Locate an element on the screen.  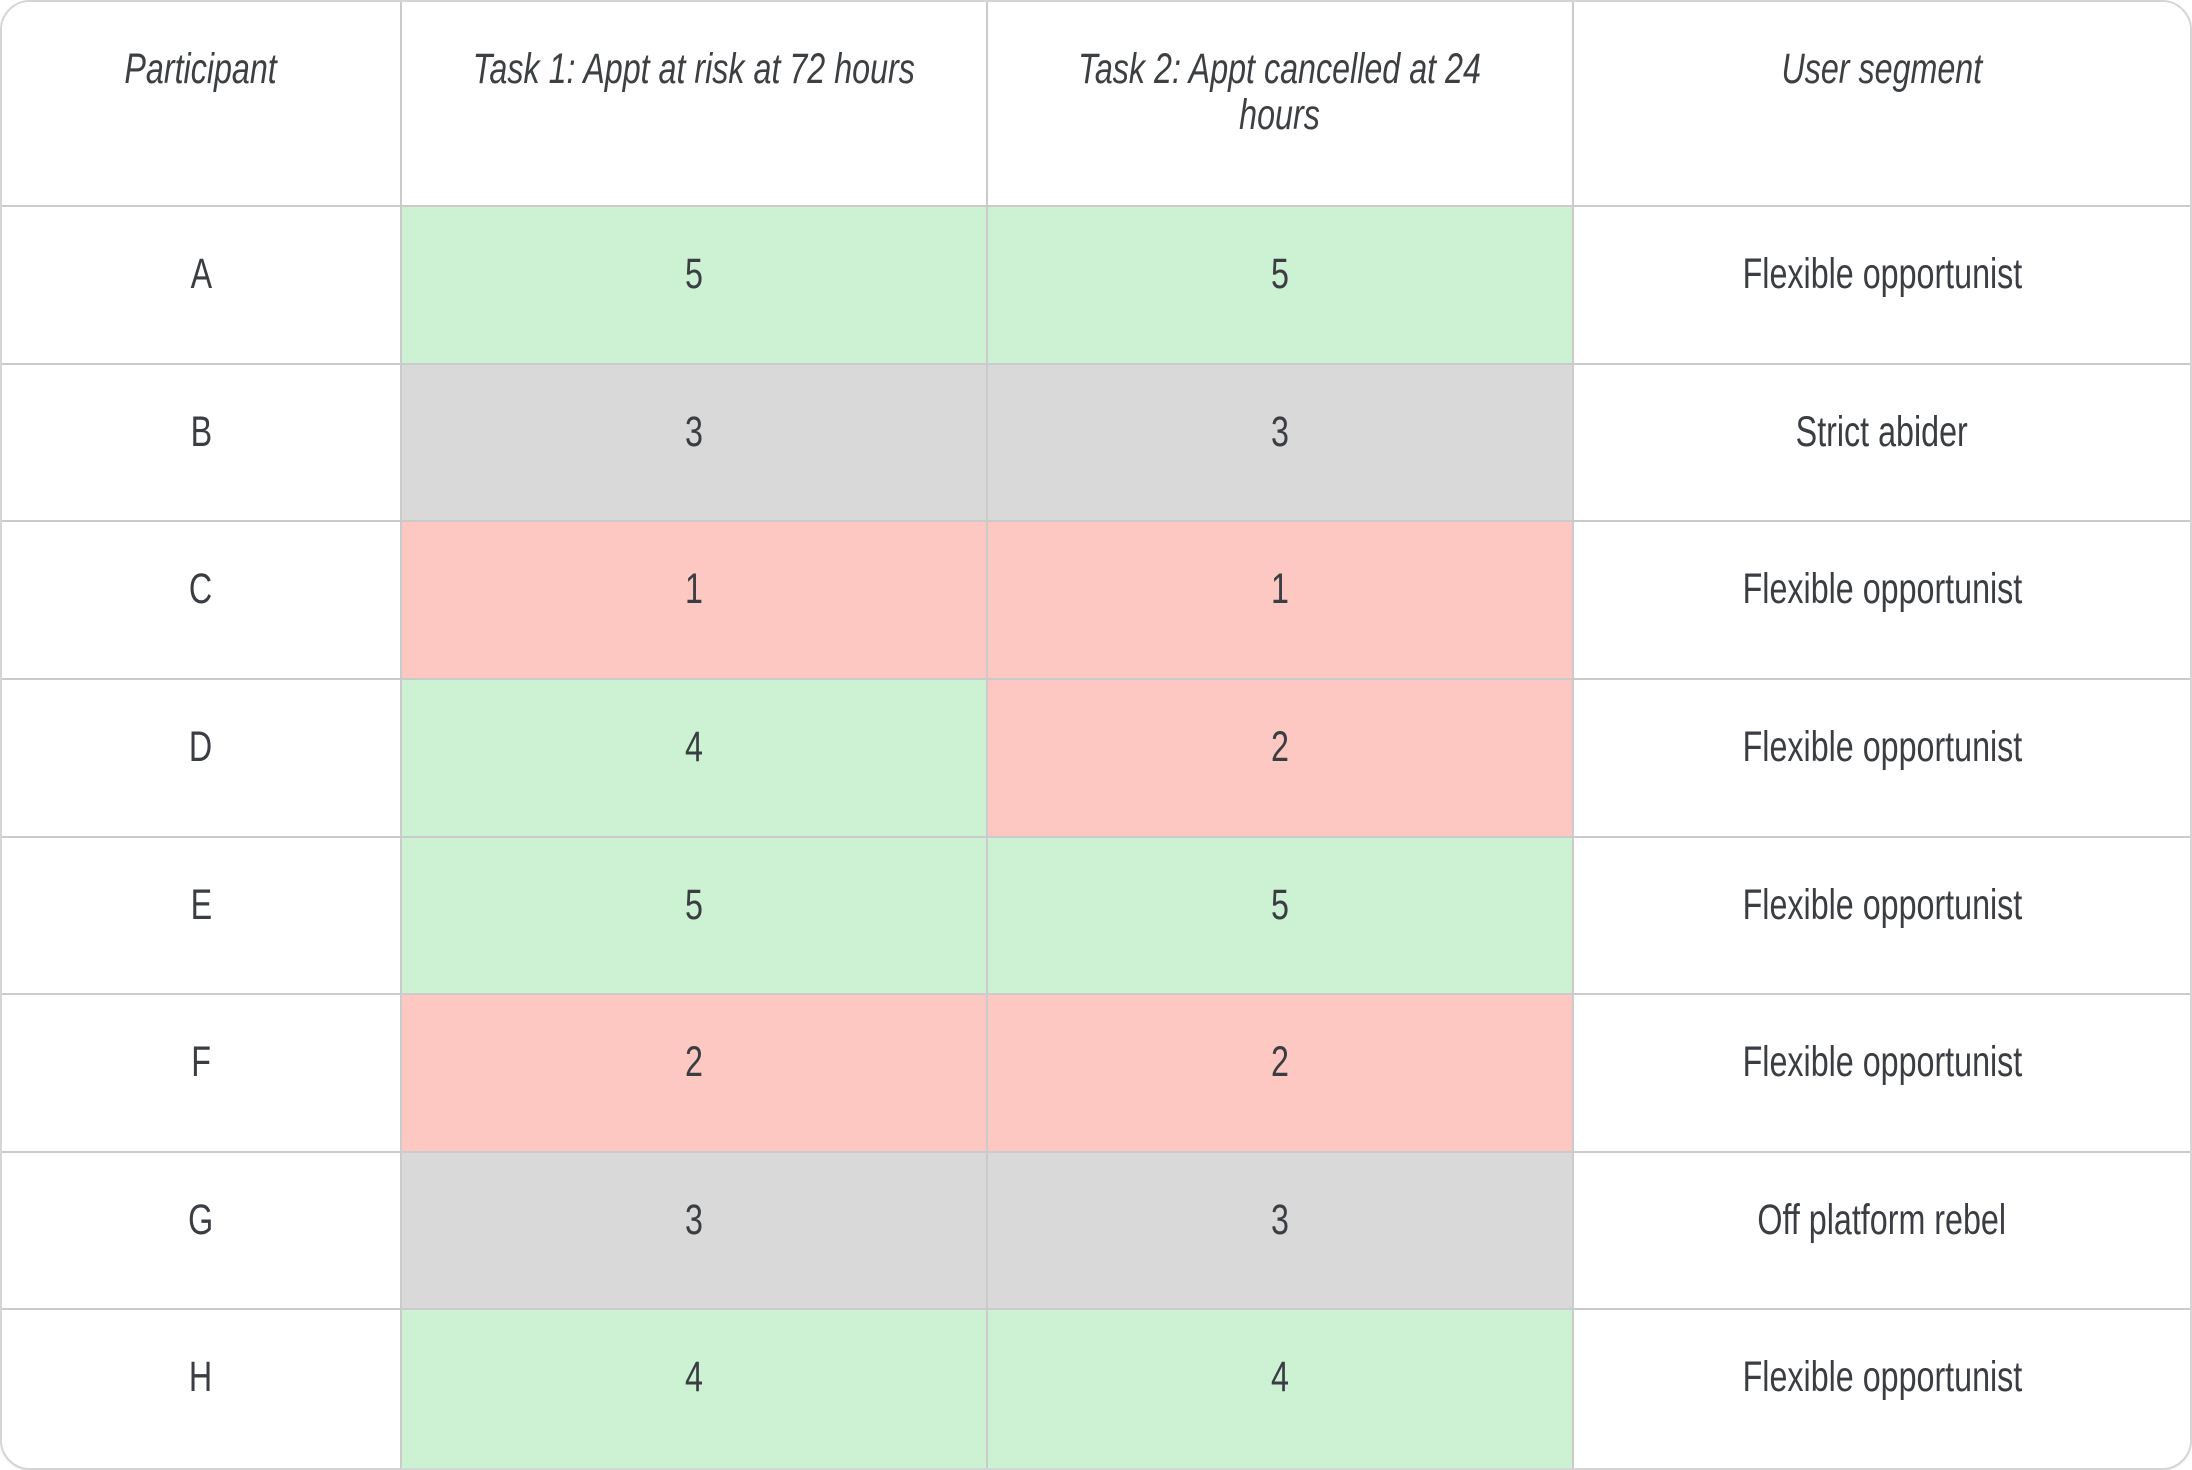
participant-label: A is located at coordinates (201, 274).